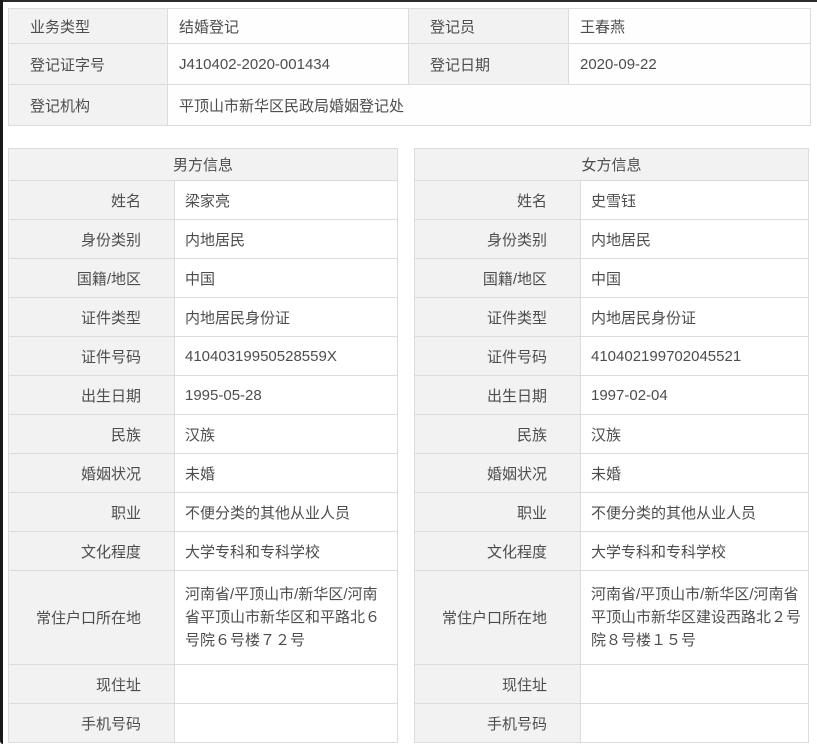  I want to click on screenshot-left-edge, so click(1, 372).